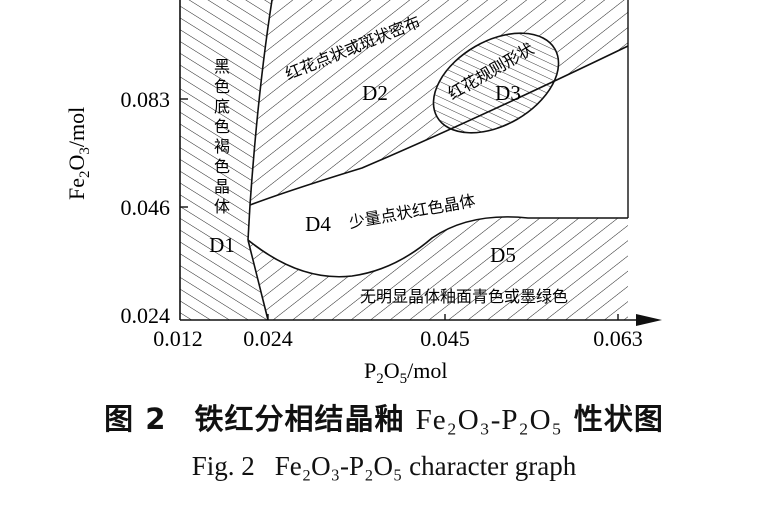 The image size is (768, 512). Describe the element at coordinates (146, 207) in the screenshot. I see `y-tick-label: 0.046` at that location.